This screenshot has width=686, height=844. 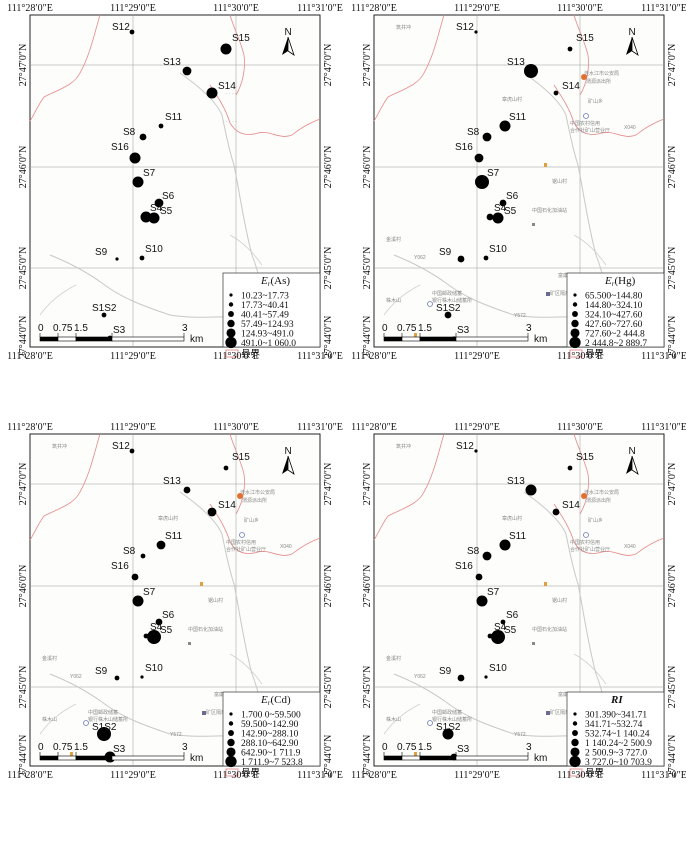 I want to click on sample-label-s13: S13, so click(x=172, y=62).